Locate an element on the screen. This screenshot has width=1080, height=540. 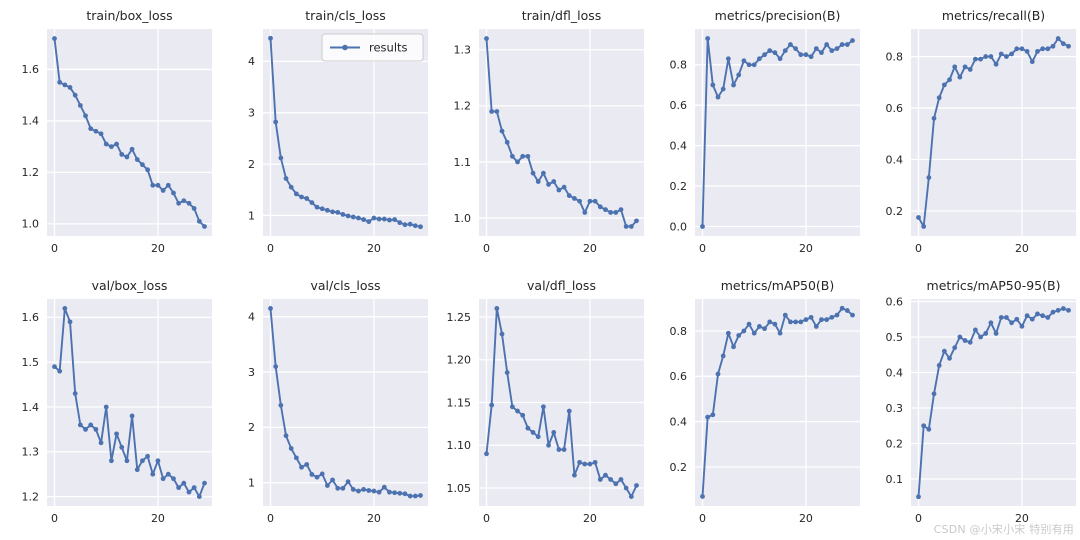
y-tick-label: 1.0 is located at coordinates (463, 218).